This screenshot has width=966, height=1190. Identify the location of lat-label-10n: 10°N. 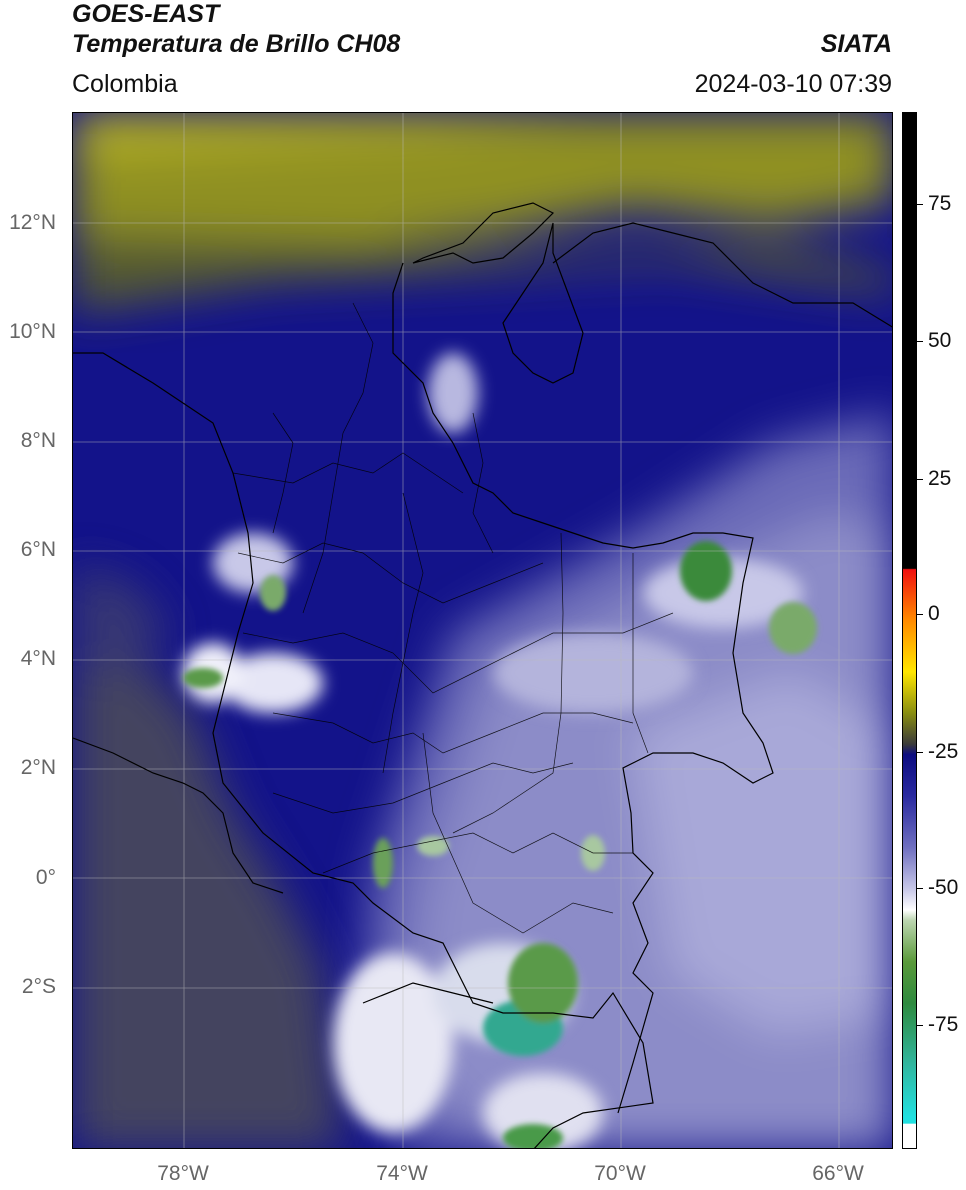
(32, 331).